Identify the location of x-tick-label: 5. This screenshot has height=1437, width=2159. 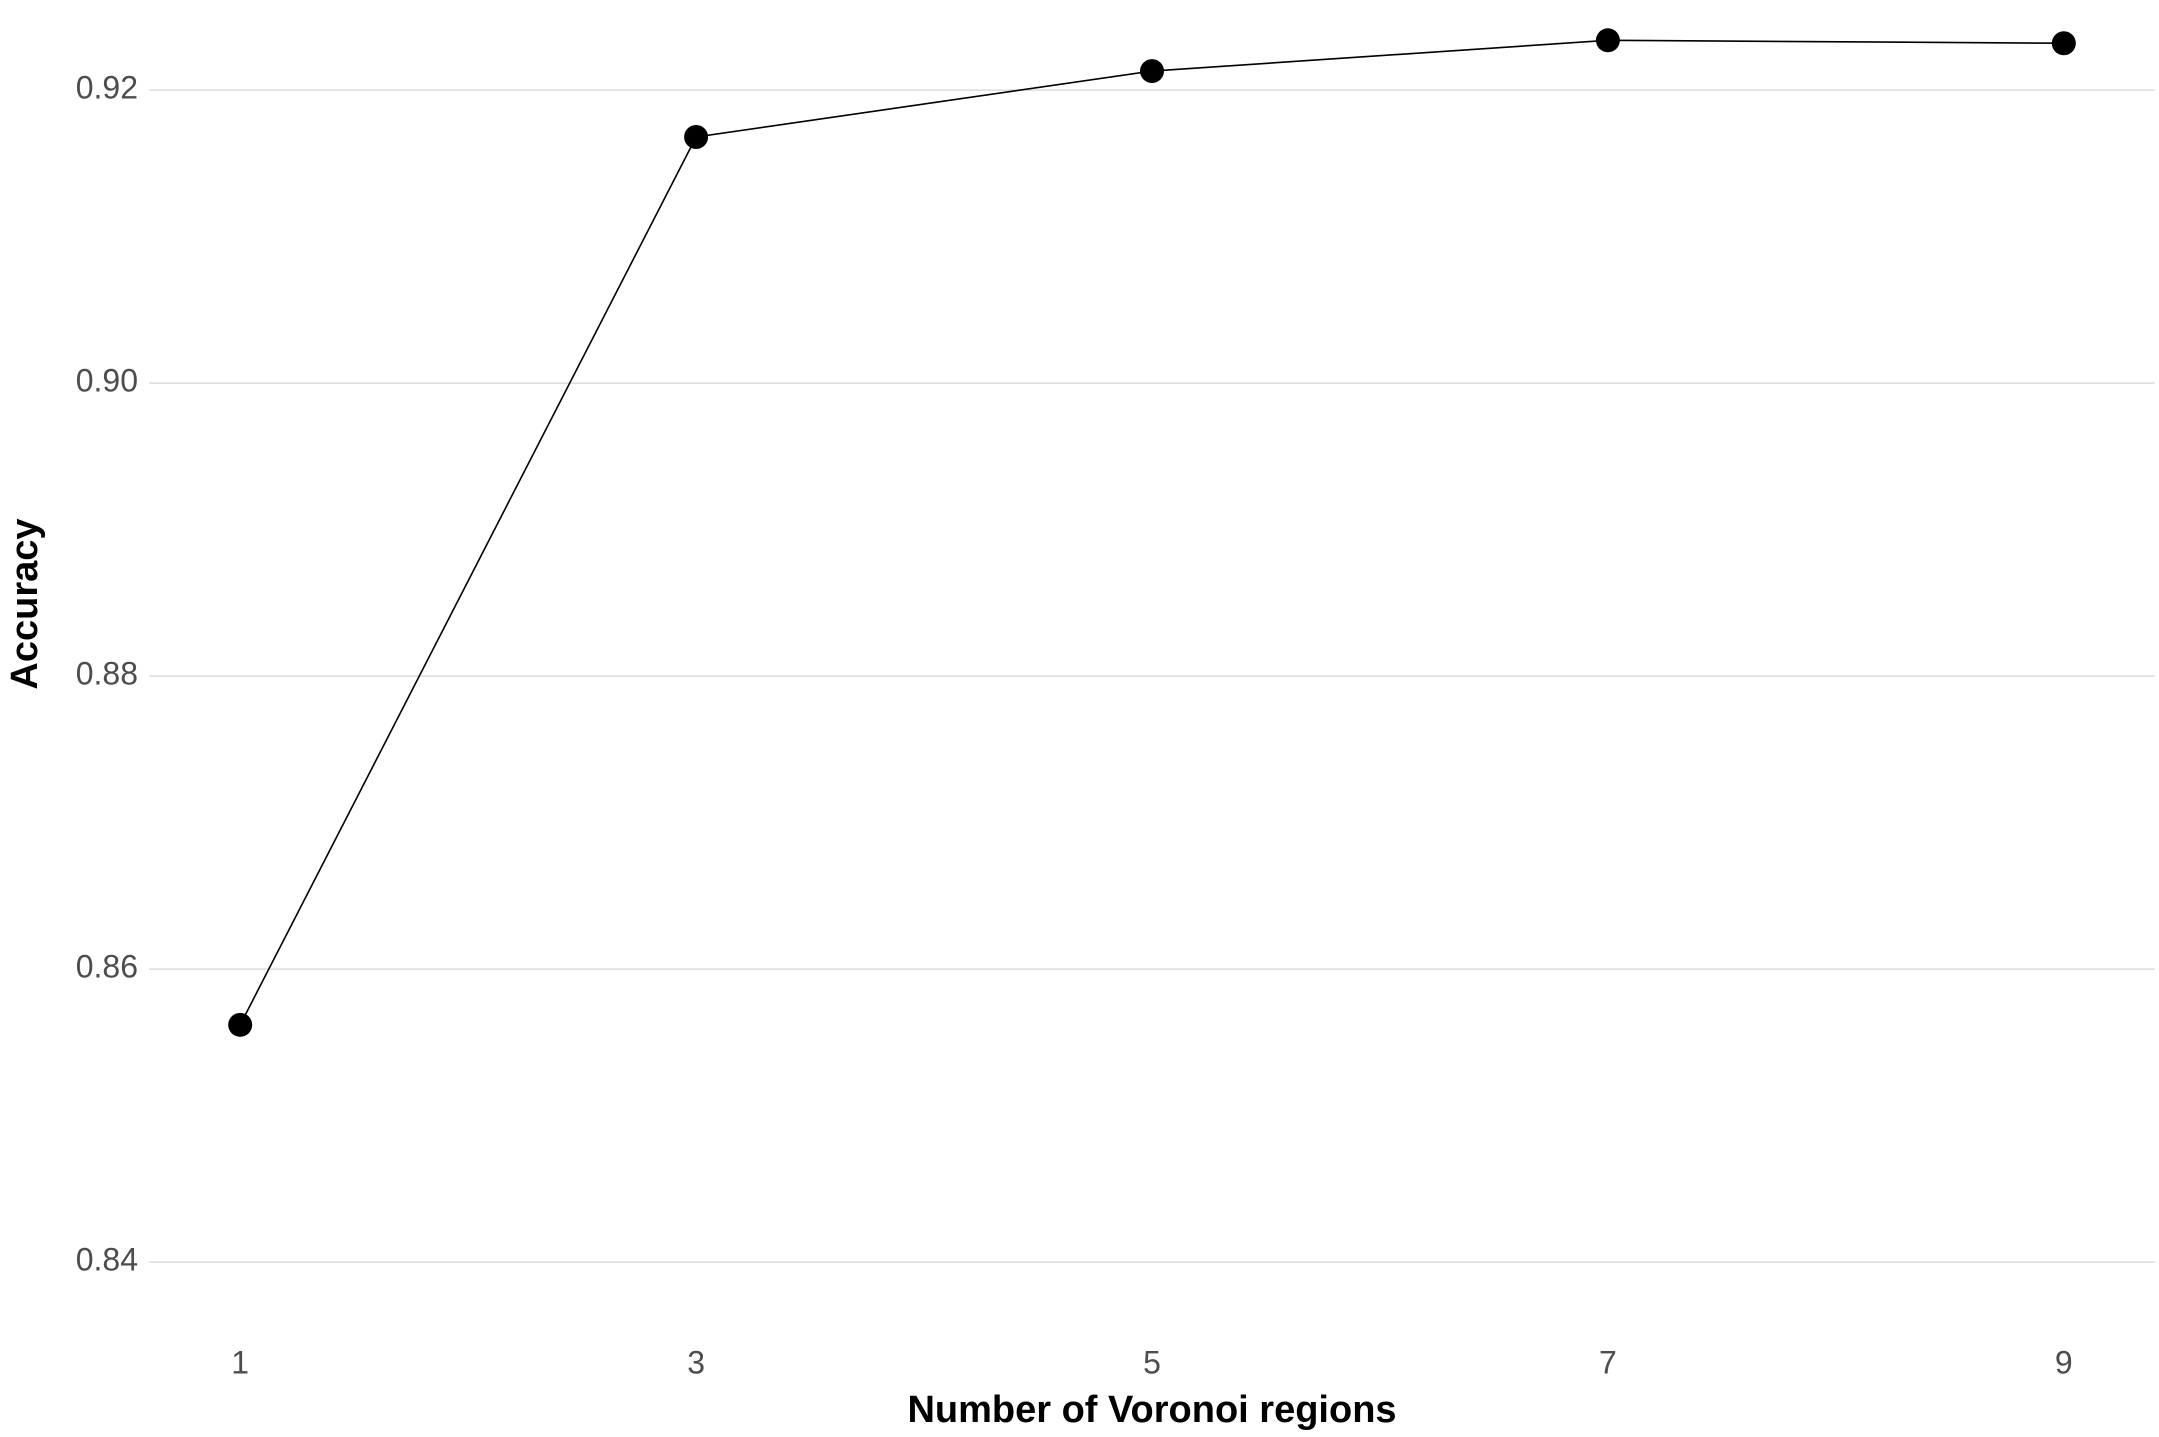
(1152, 1362).